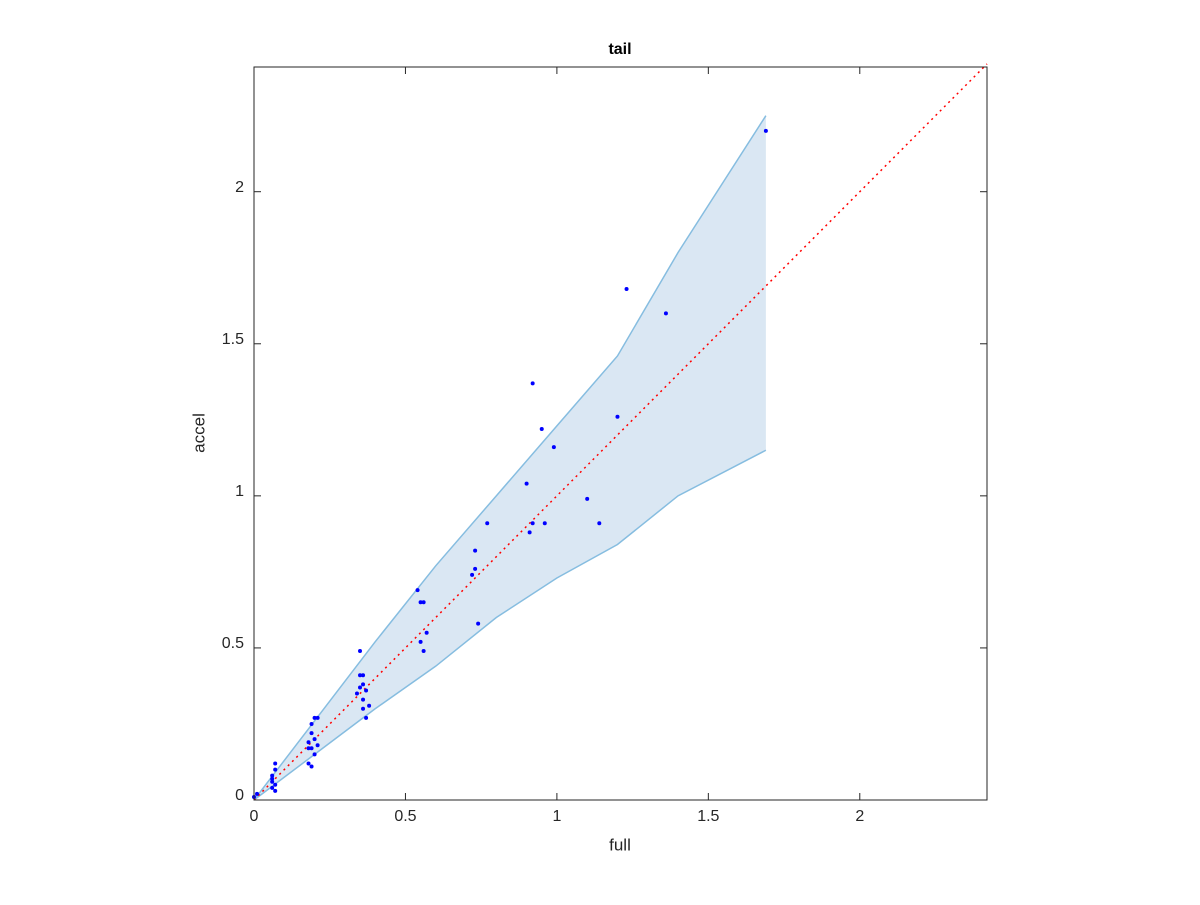  Describe the element at coordinates (239, 795) in the screenshot. I see `y-tick-label: 0` at that location.